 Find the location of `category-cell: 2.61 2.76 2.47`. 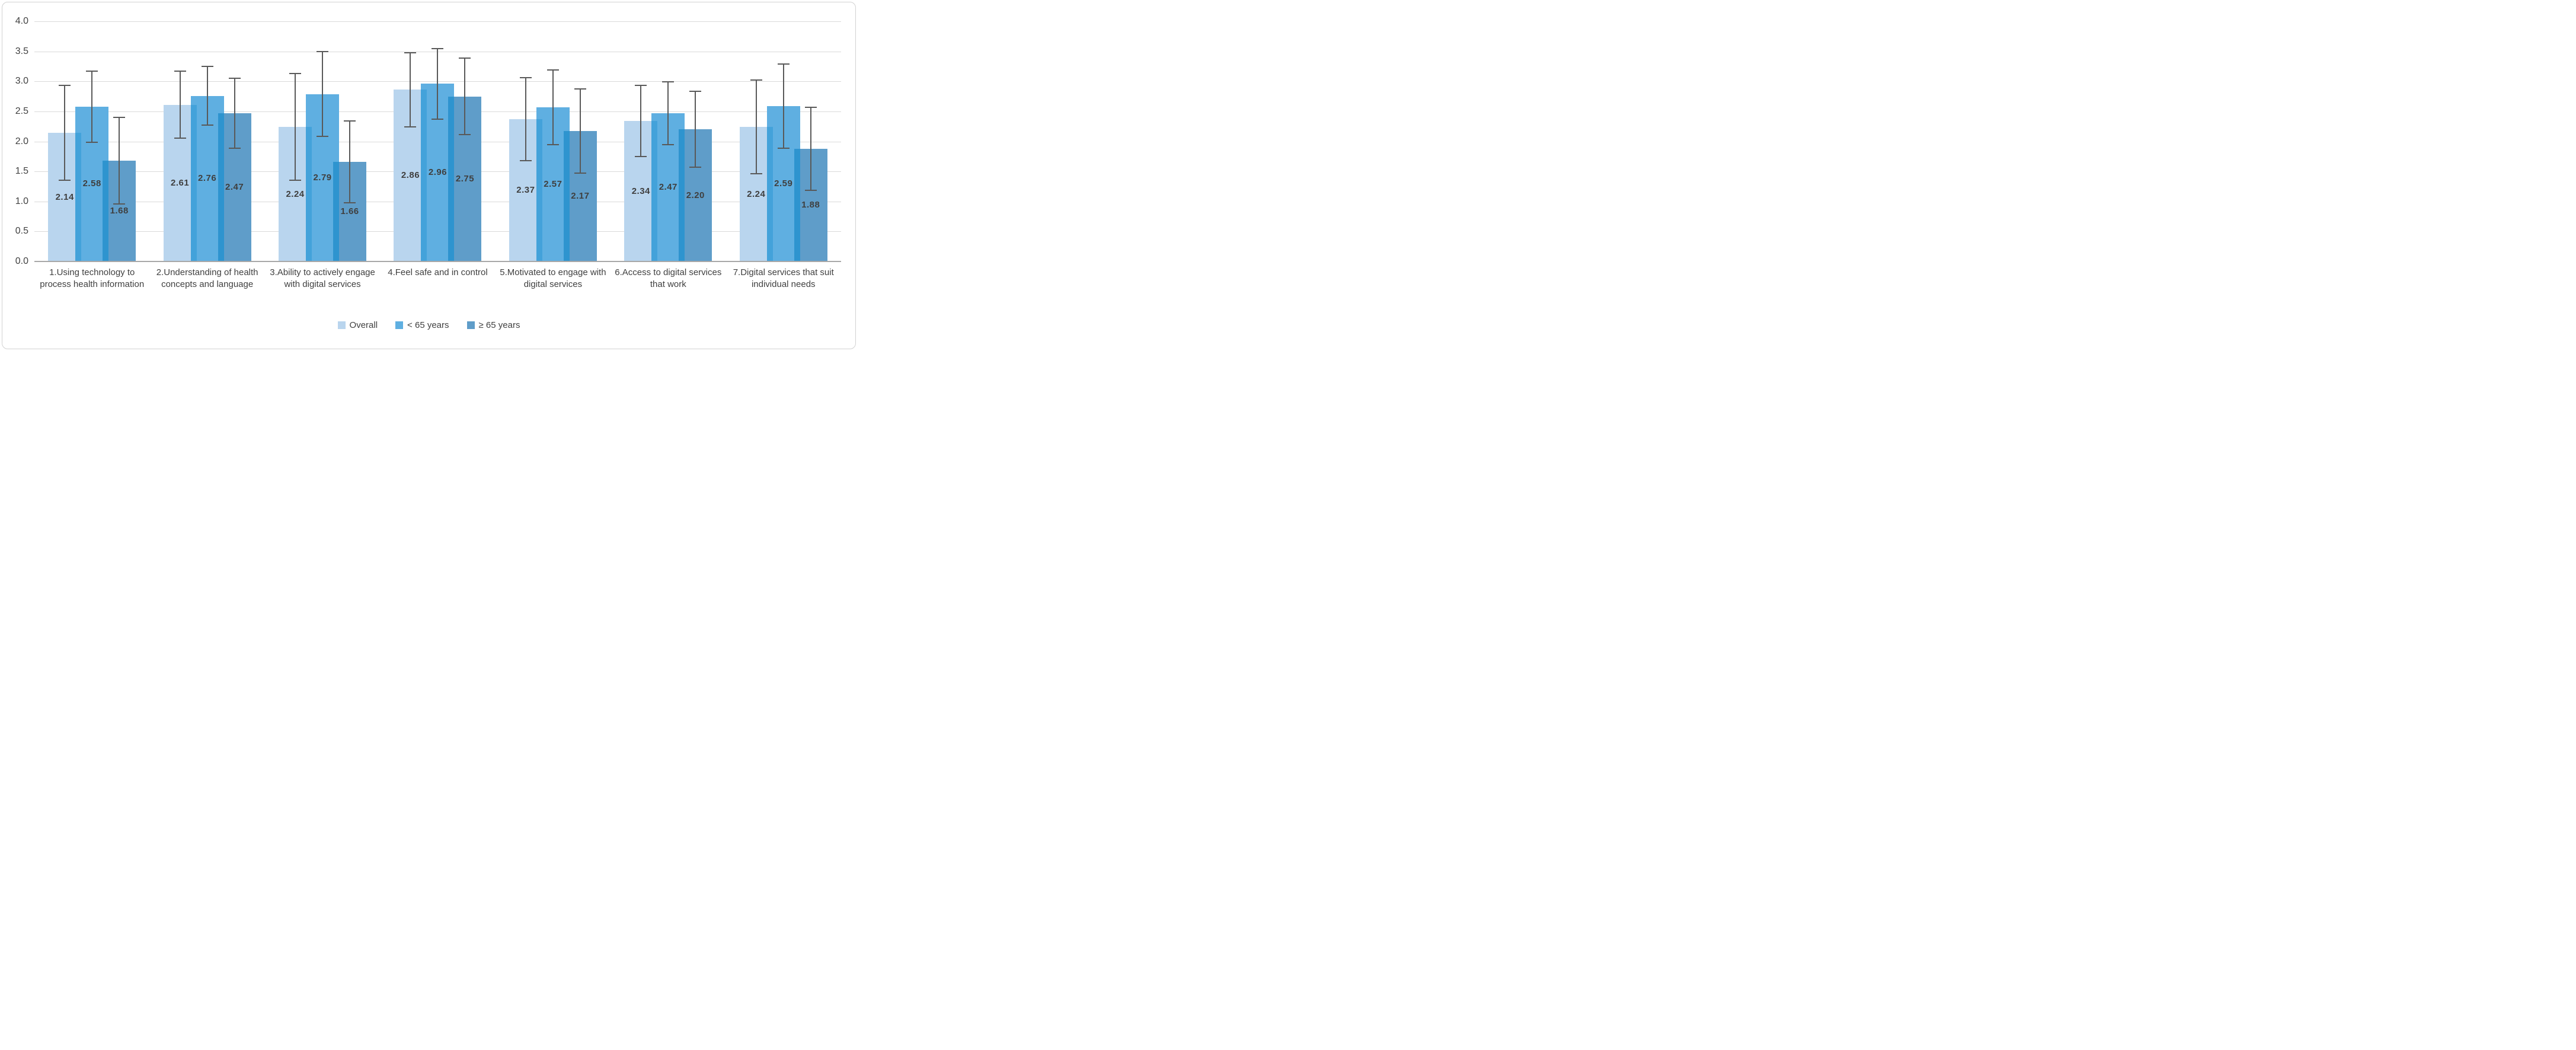

category-cell: 2.61 2.76 2.47 is located at coordinates (206, 131).